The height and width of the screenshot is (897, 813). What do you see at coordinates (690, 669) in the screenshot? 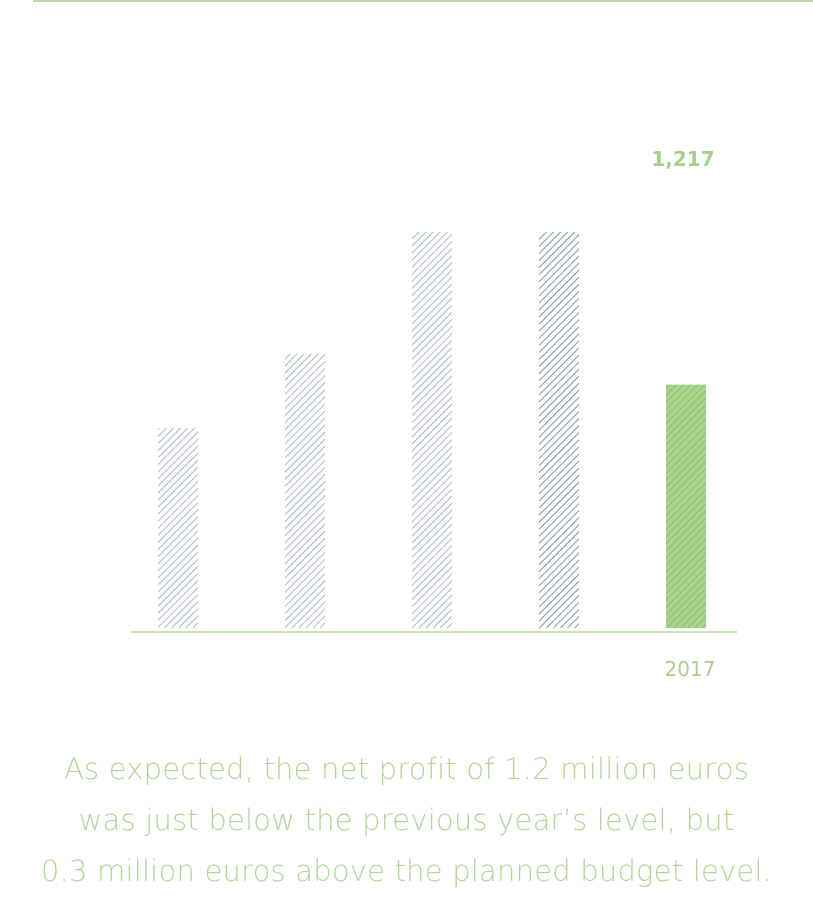
I see `x-tick-label: 2017` at bounding box center [690, 669].